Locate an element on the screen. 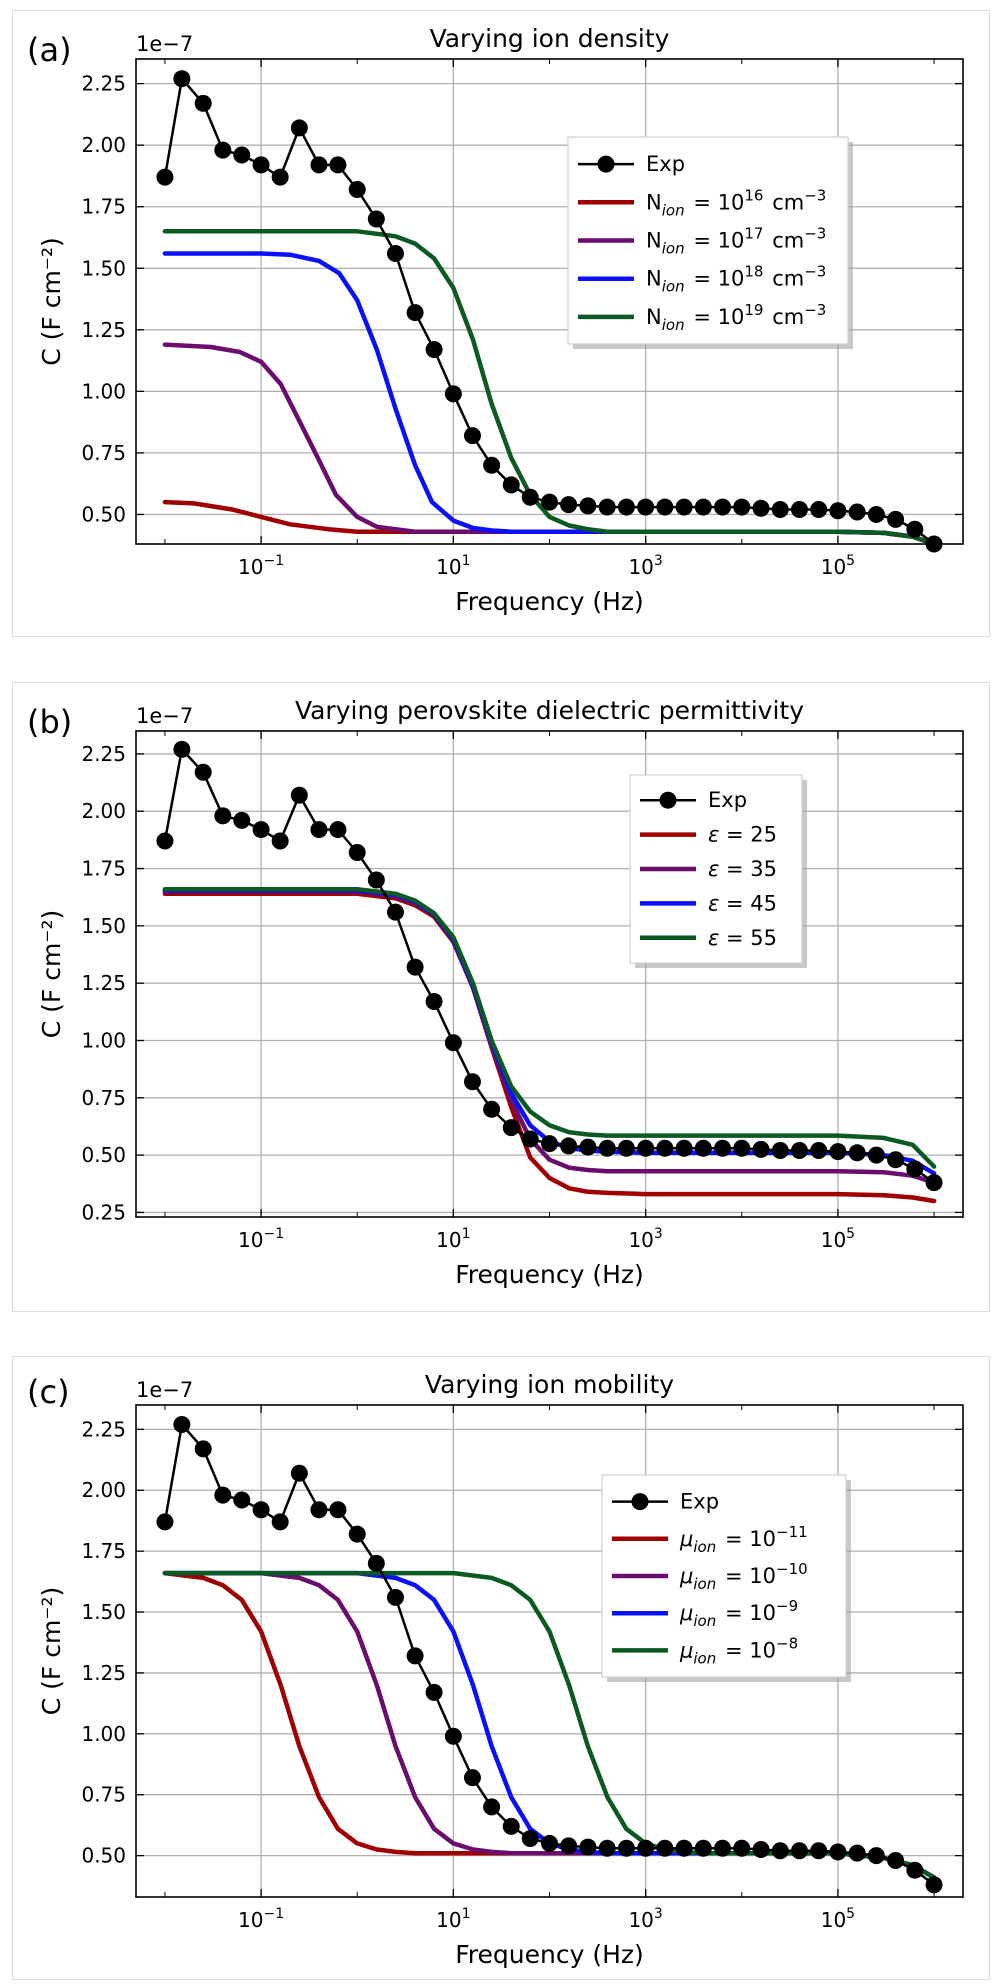 Image resolution: width=1000 pixels, height=1984 pixels. legend-label-4: ε = 55 is located at coordinates (742, 938).